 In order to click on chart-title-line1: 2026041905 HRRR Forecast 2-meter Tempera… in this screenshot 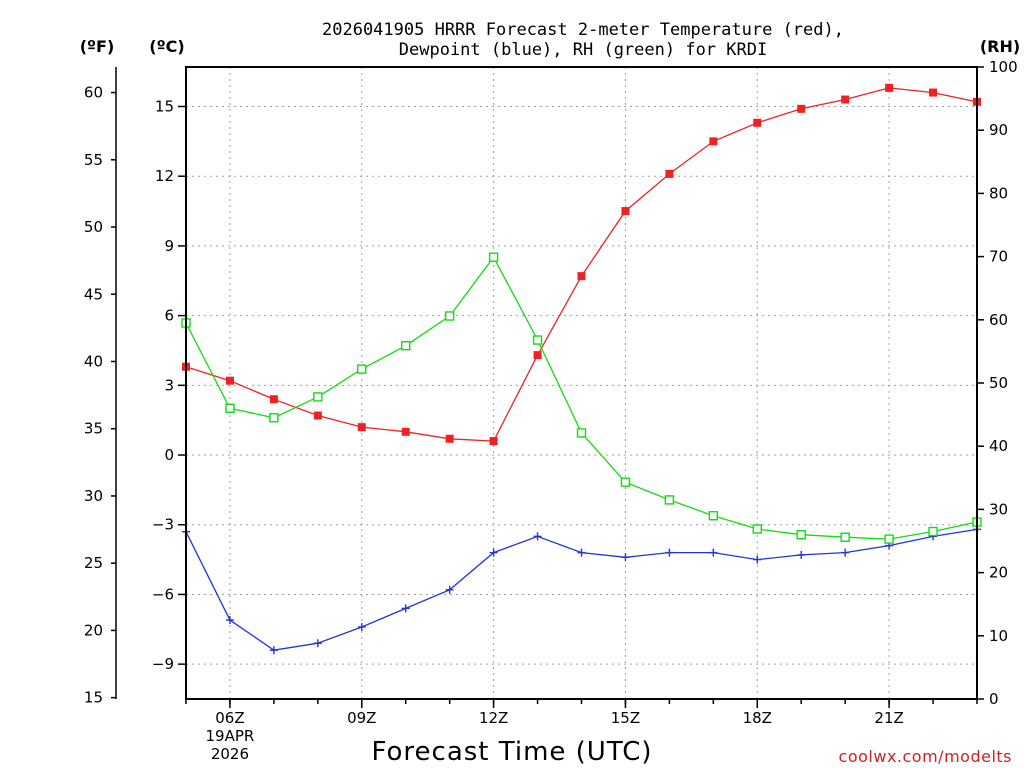, I will do `click(583, 30)`.